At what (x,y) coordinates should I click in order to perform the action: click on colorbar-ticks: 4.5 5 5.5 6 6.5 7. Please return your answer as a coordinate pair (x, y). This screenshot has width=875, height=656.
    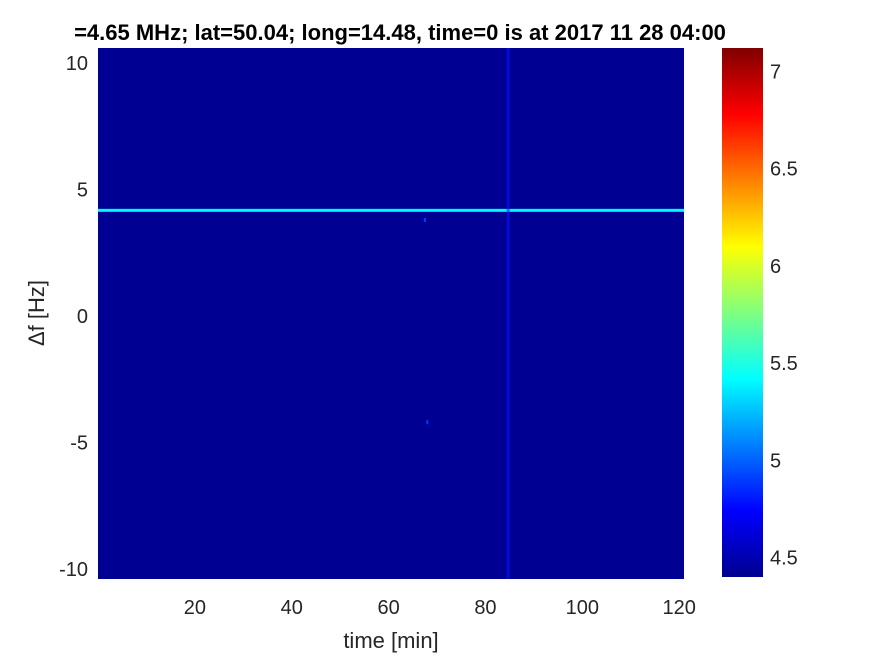
    Looking at the image, I should click on (784, 315).